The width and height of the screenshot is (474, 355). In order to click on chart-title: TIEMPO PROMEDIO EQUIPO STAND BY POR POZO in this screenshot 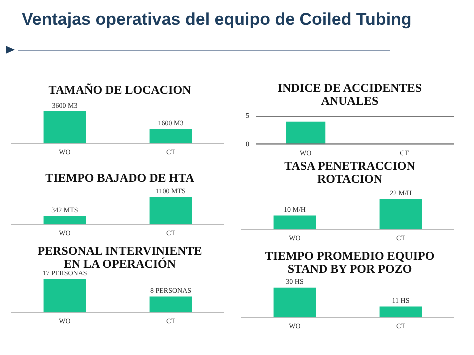, I will do `click(350, 262)`.